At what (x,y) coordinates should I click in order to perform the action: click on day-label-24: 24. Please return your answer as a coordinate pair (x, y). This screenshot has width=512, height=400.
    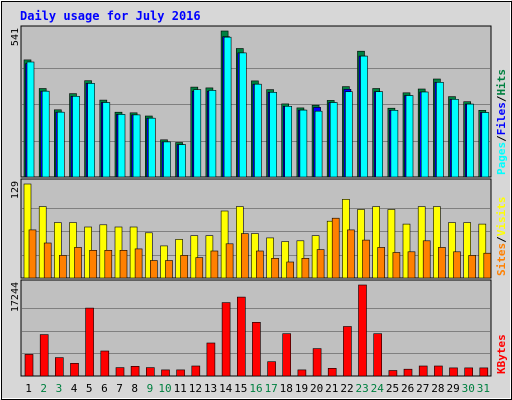
    Looking at the image, I should click on (378, 388).